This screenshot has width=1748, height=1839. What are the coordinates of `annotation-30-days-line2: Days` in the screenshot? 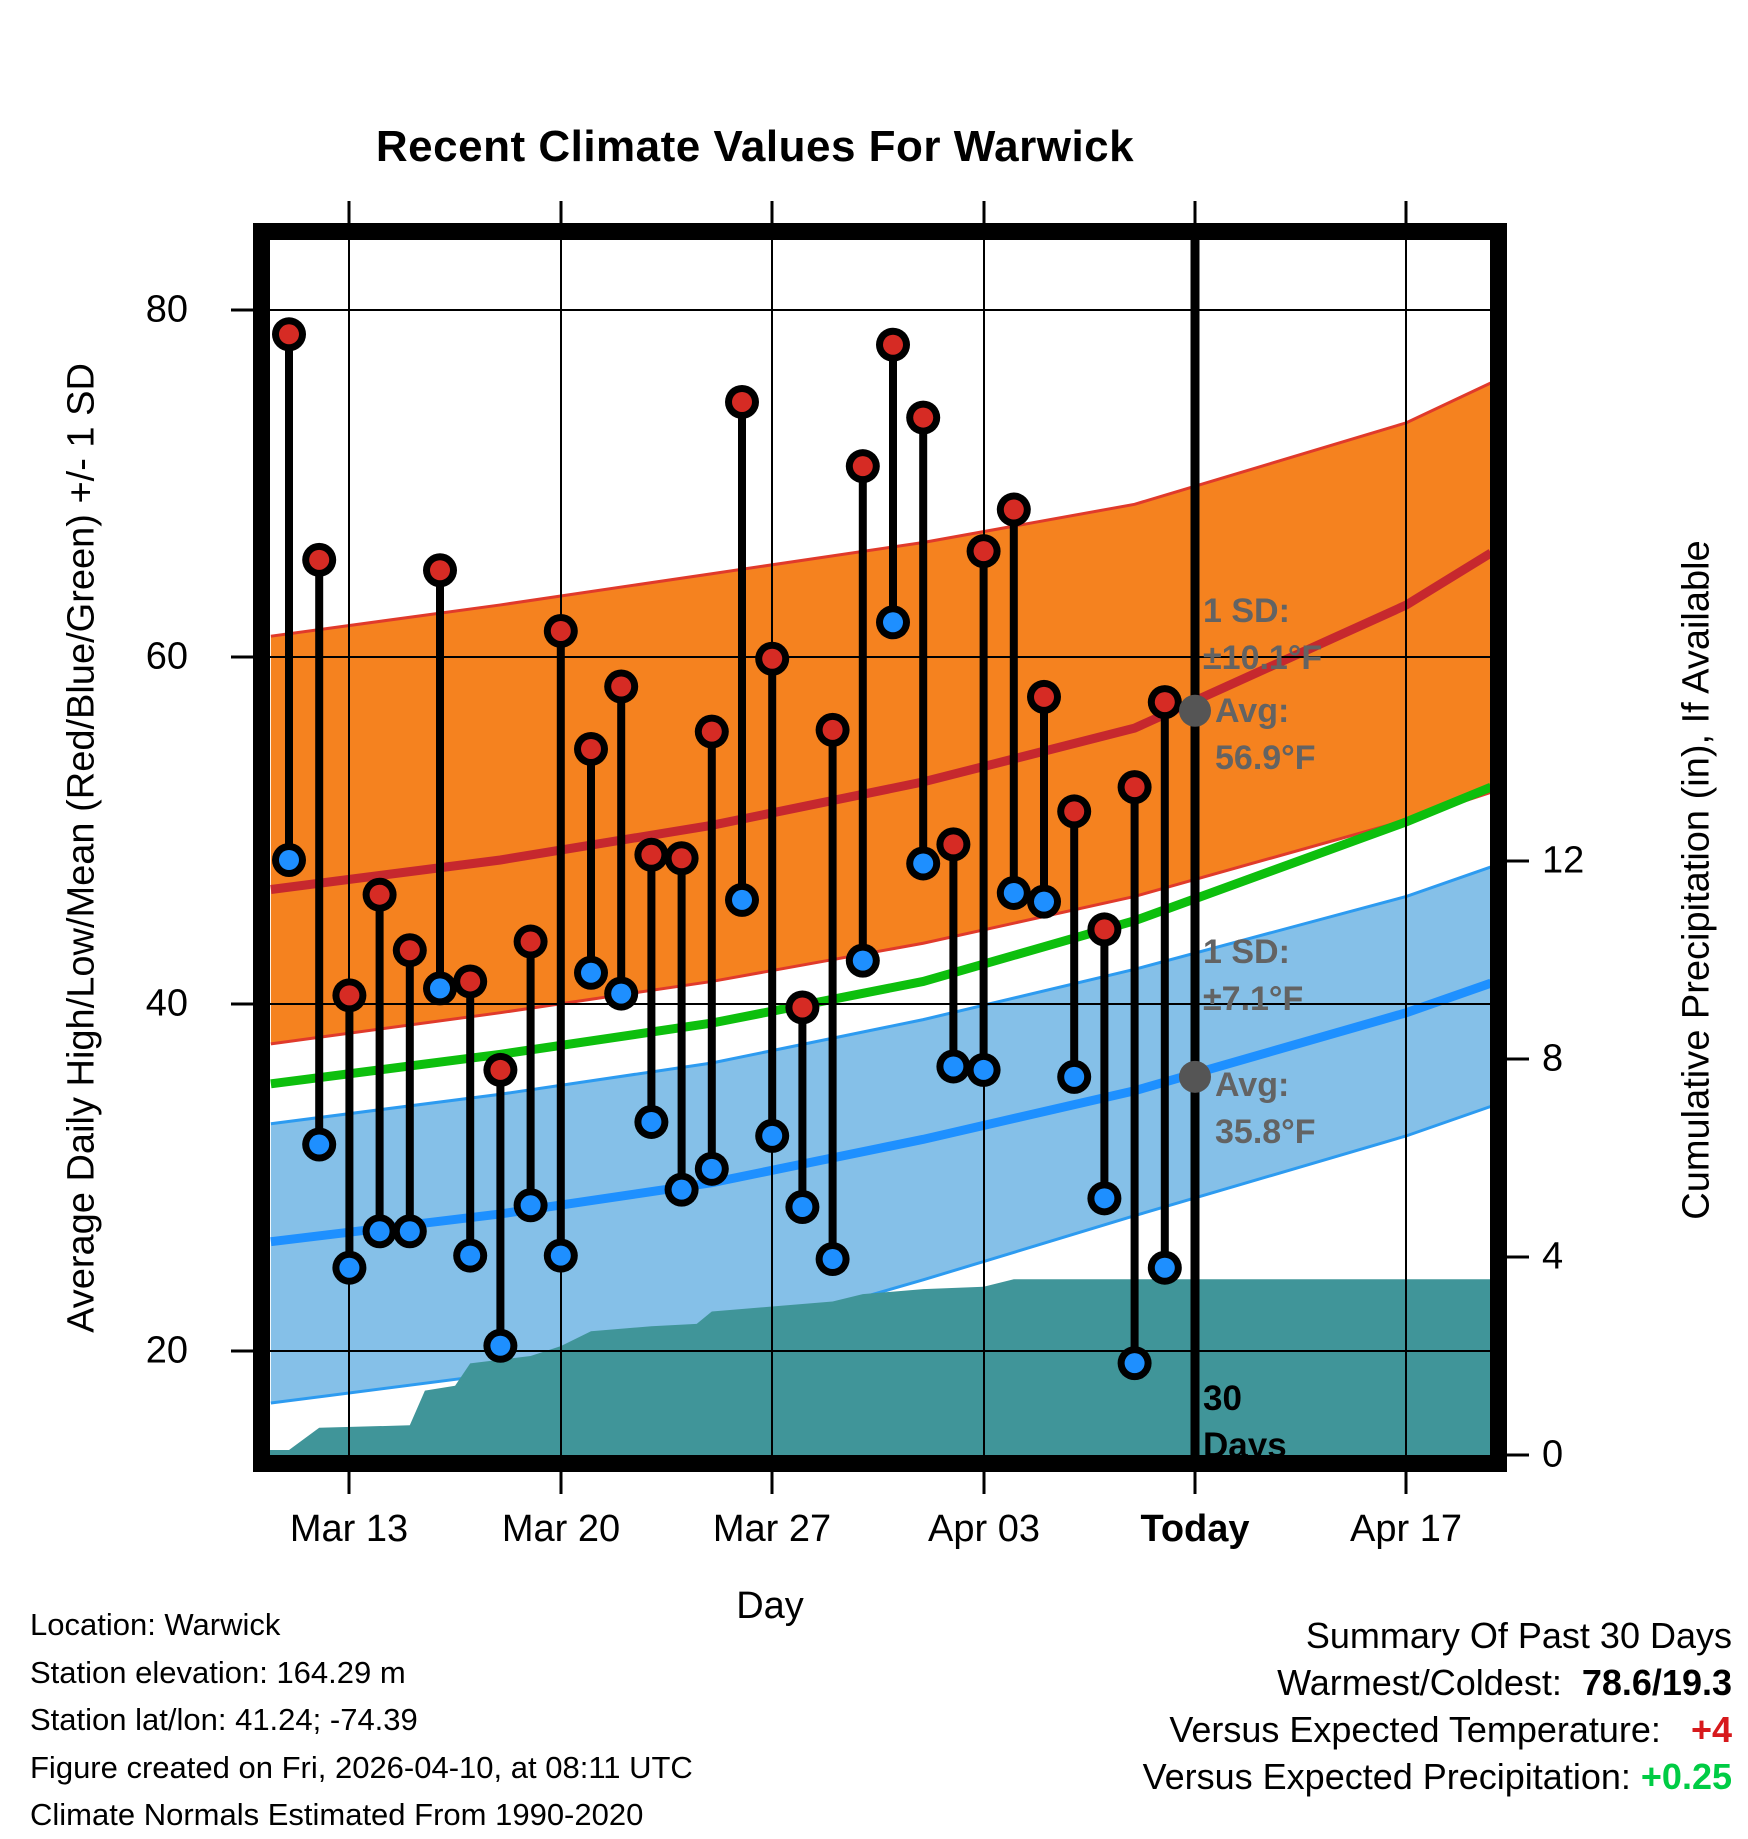 It's located at (1245, 1445).